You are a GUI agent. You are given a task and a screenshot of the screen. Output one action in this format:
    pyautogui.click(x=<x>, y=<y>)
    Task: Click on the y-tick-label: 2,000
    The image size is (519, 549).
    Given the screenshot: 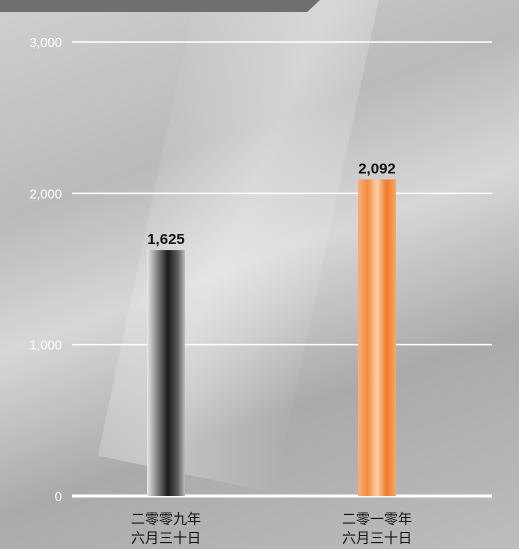 What is the action you would take?
    pyautogui.click(x=45, y=193)
    